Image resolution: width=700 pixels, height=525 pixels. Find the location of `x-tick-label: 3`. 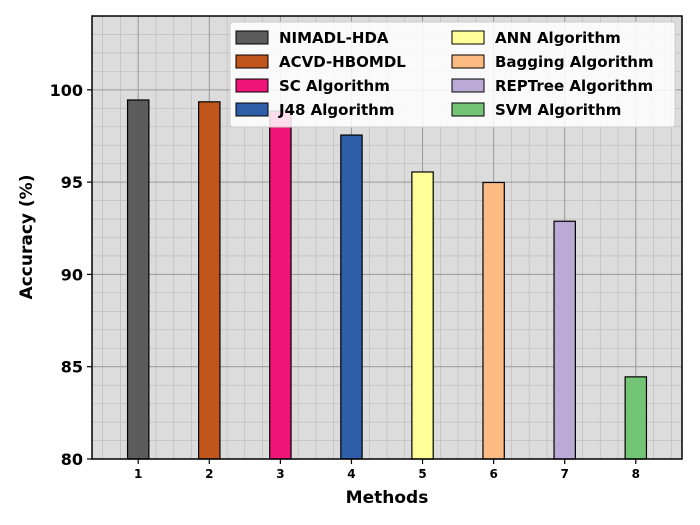

x-tick-label: 3 is located at coordinates (280, 474).